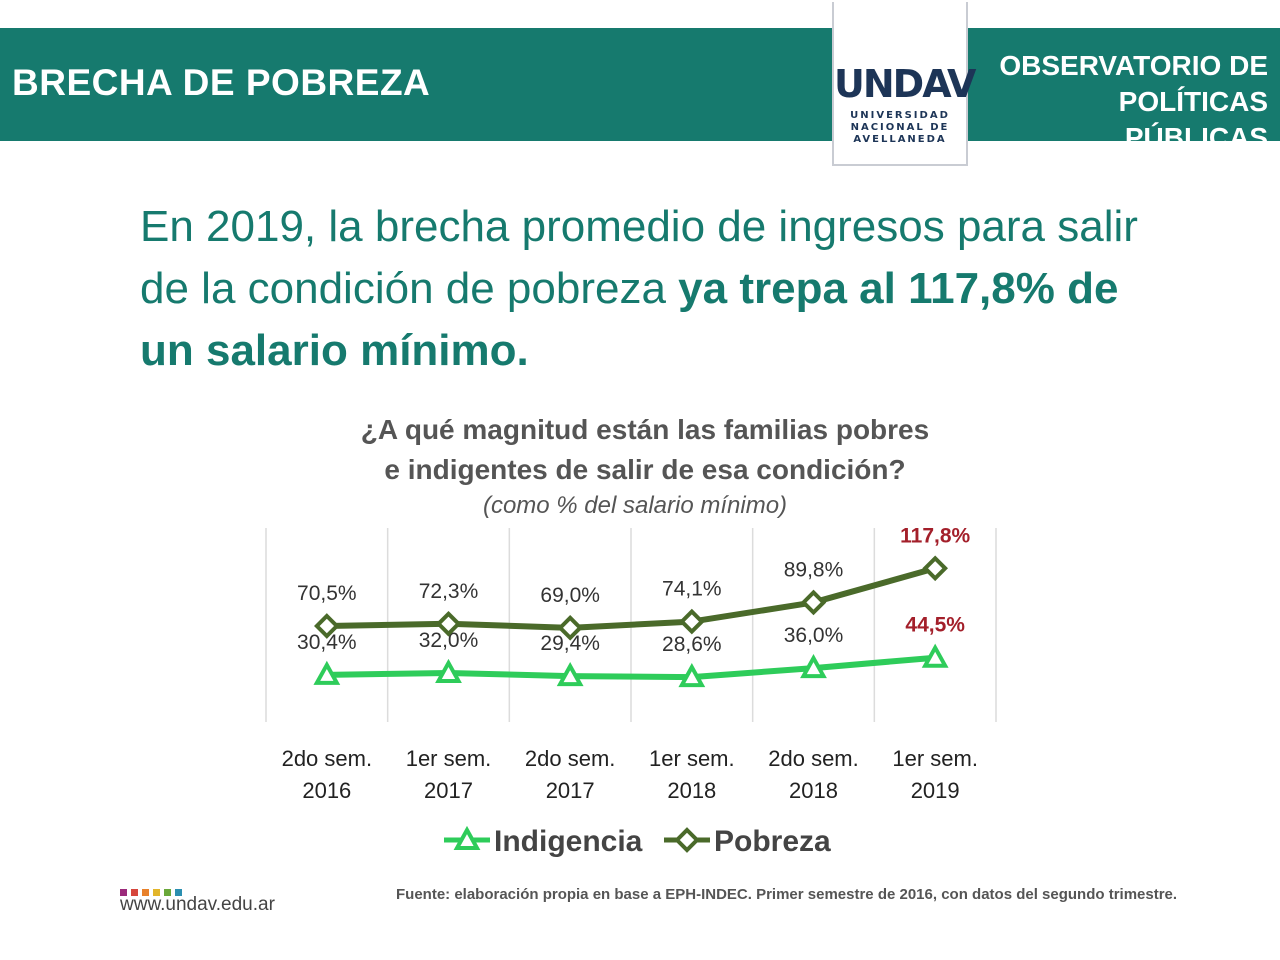 This screenshot has height=960, width=1280. What do you see at coordinates (197, 904) in the screenshot?
I see `footer-url: www.undav.edu.ar` at bounding box center [197, 904].